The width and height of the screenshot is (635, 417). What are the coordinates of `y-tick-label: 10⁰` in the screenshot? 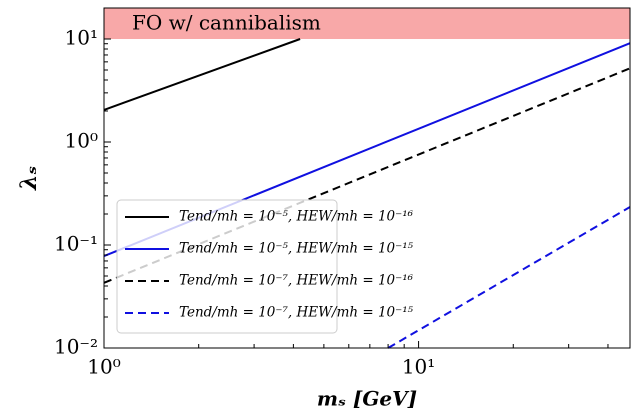 It's located at (81, 141).